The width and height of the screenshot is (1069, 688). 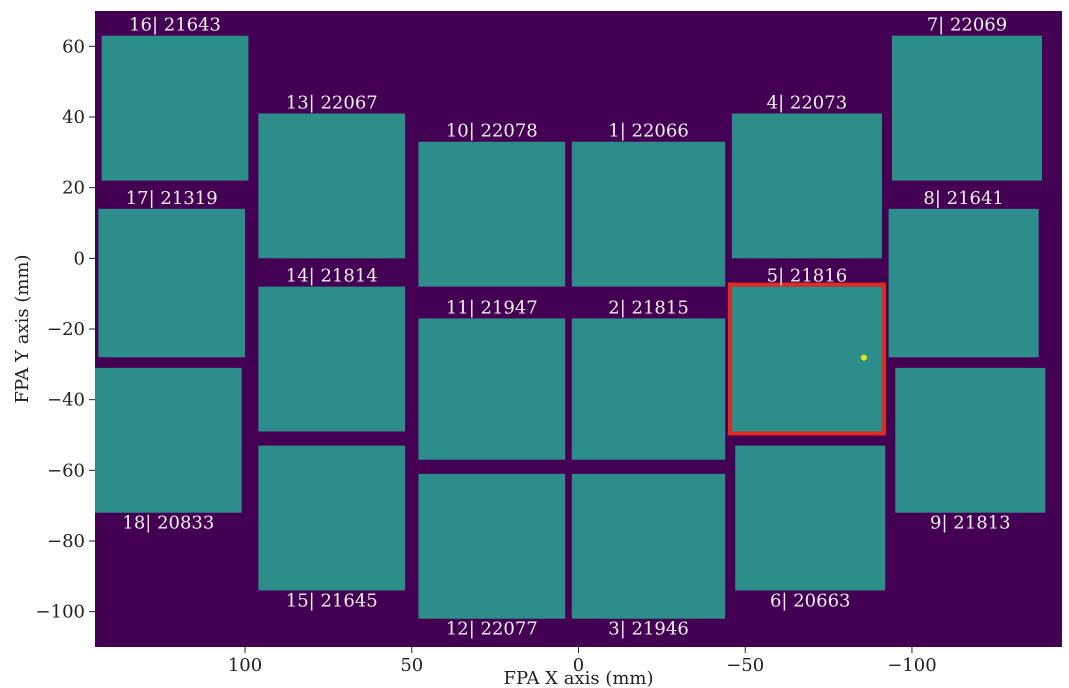 I want to click on x-tick-label: −50, so click(x=745, y=665).